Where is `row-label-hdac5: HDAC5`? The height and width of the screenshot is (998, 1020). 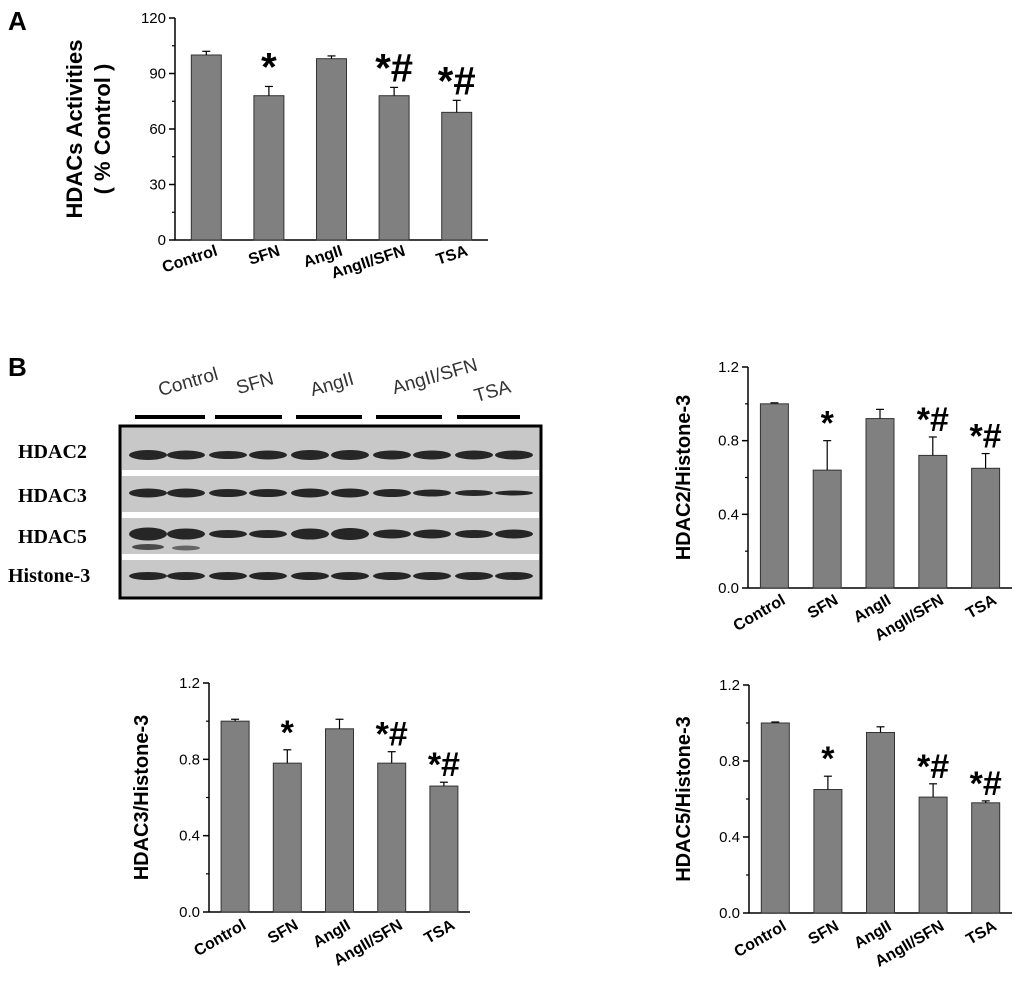 row-label-hdac5: HDAC5 is located at coordinates (52, 537).